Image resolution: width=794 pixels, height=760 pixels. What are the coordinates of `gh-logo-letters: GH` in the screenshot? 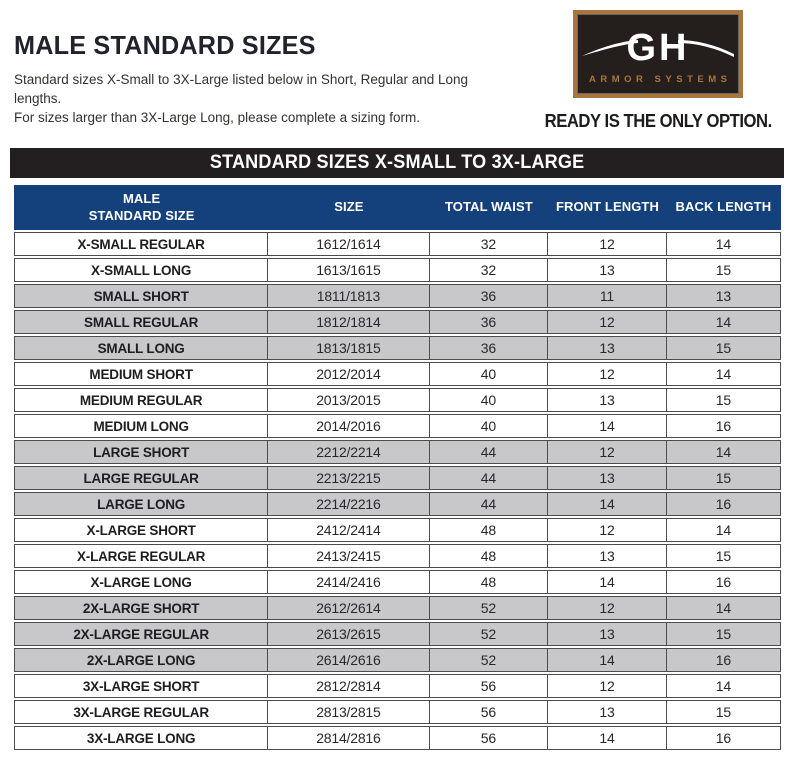 It's located at (658, 48).